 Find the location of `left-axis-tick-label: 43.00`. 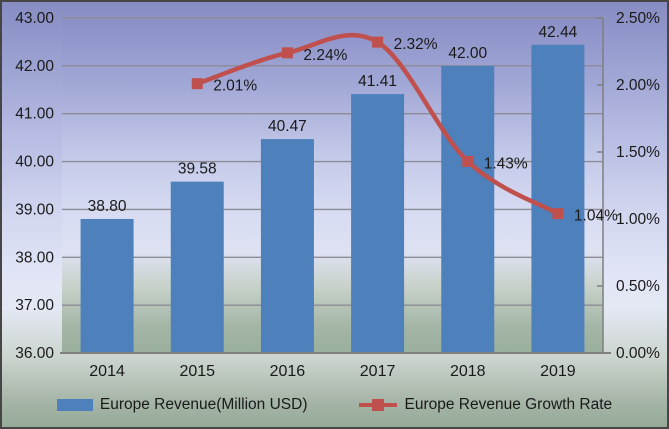

left-axis-tick-label: 43.00 is located at coordinates (34, 18).